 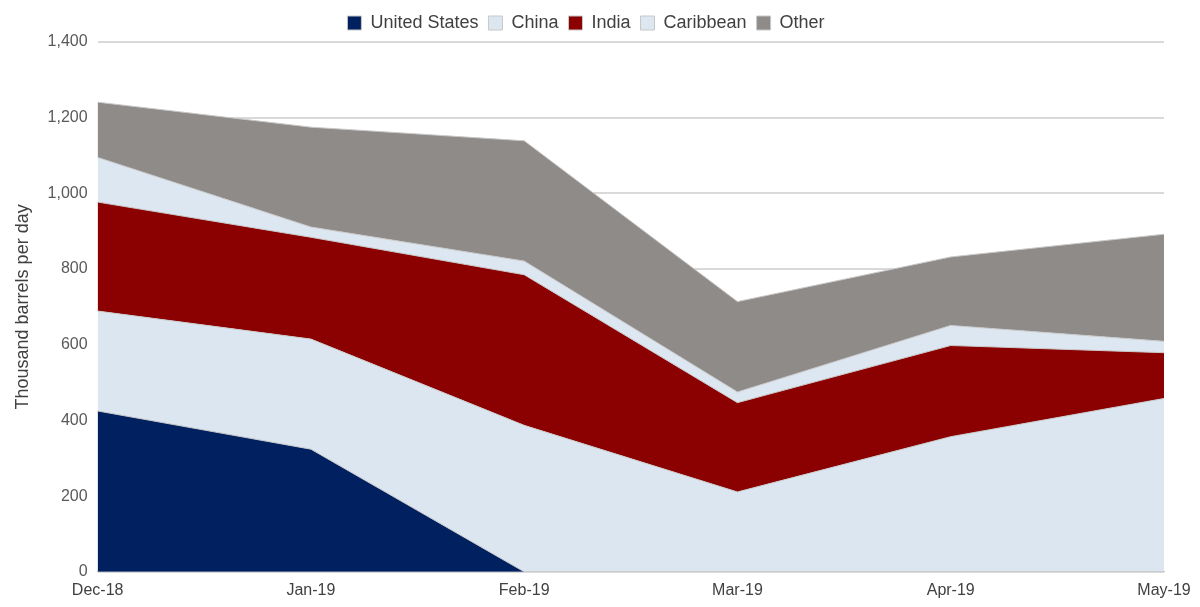 What do you see at coordinates (950, 589) in the screenshot?
I see `x-tick-label: Apr-19` at bounding box center [950, 589].